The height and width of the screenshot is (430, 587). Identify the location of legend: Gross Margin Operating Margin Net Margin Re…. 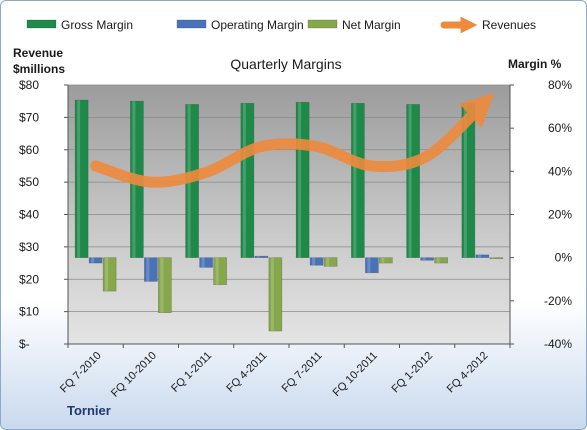
(281, 25).